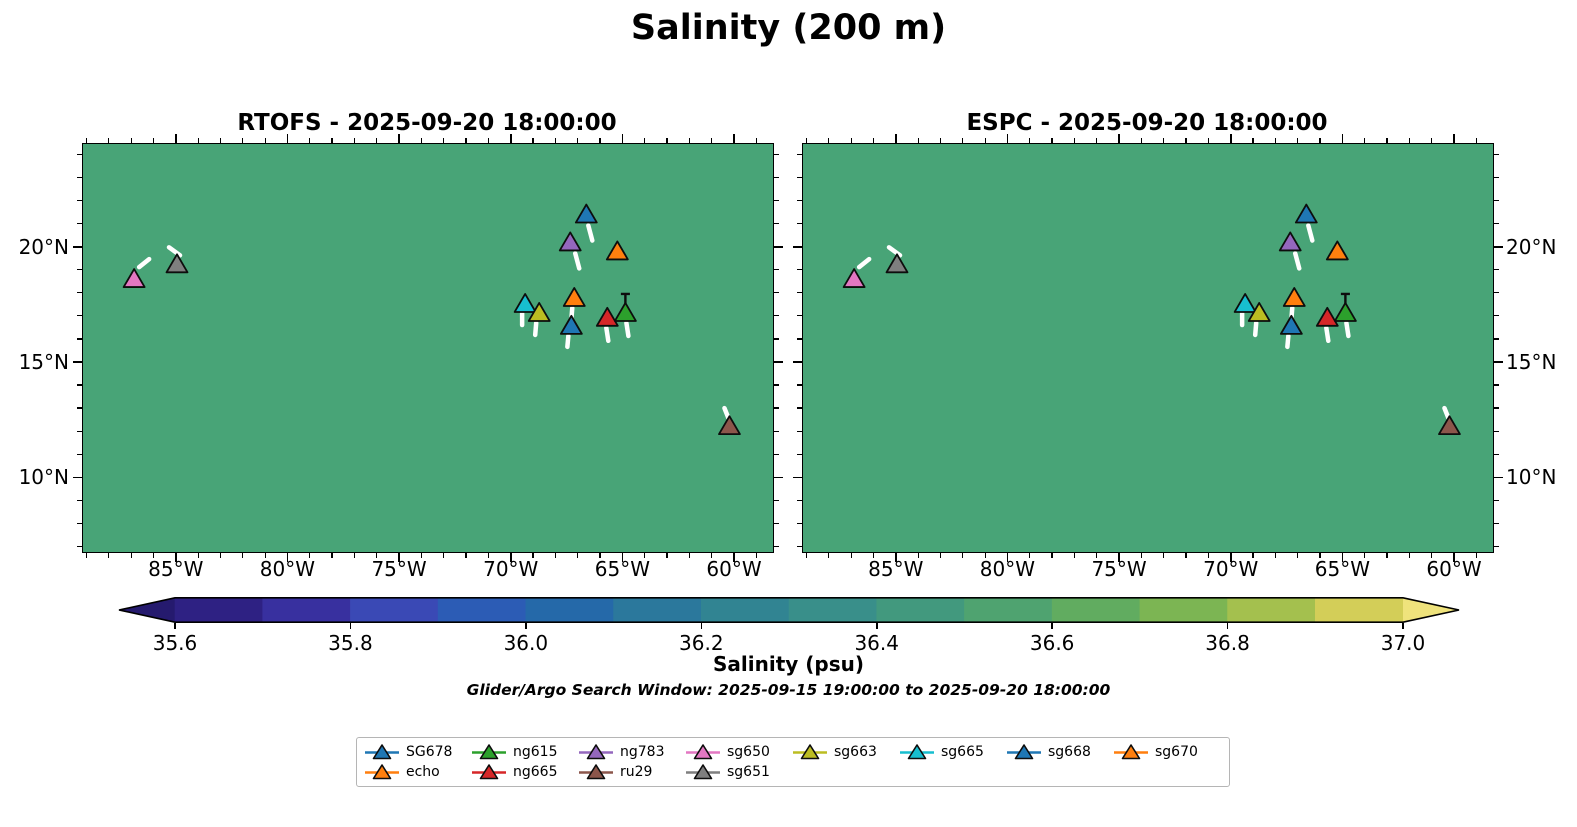  What do you see at coordinates (726, 413) in the screenshot?
I see `glider-trail-ru29` at bounding box center [726, 413].